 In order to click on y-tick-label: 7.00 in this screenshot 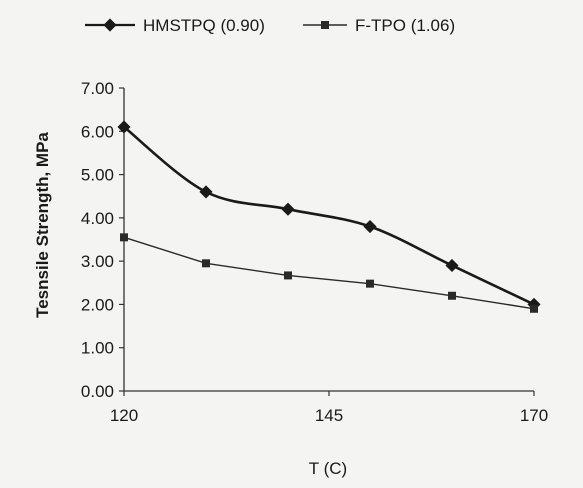, I will do `click(97, 88)`.